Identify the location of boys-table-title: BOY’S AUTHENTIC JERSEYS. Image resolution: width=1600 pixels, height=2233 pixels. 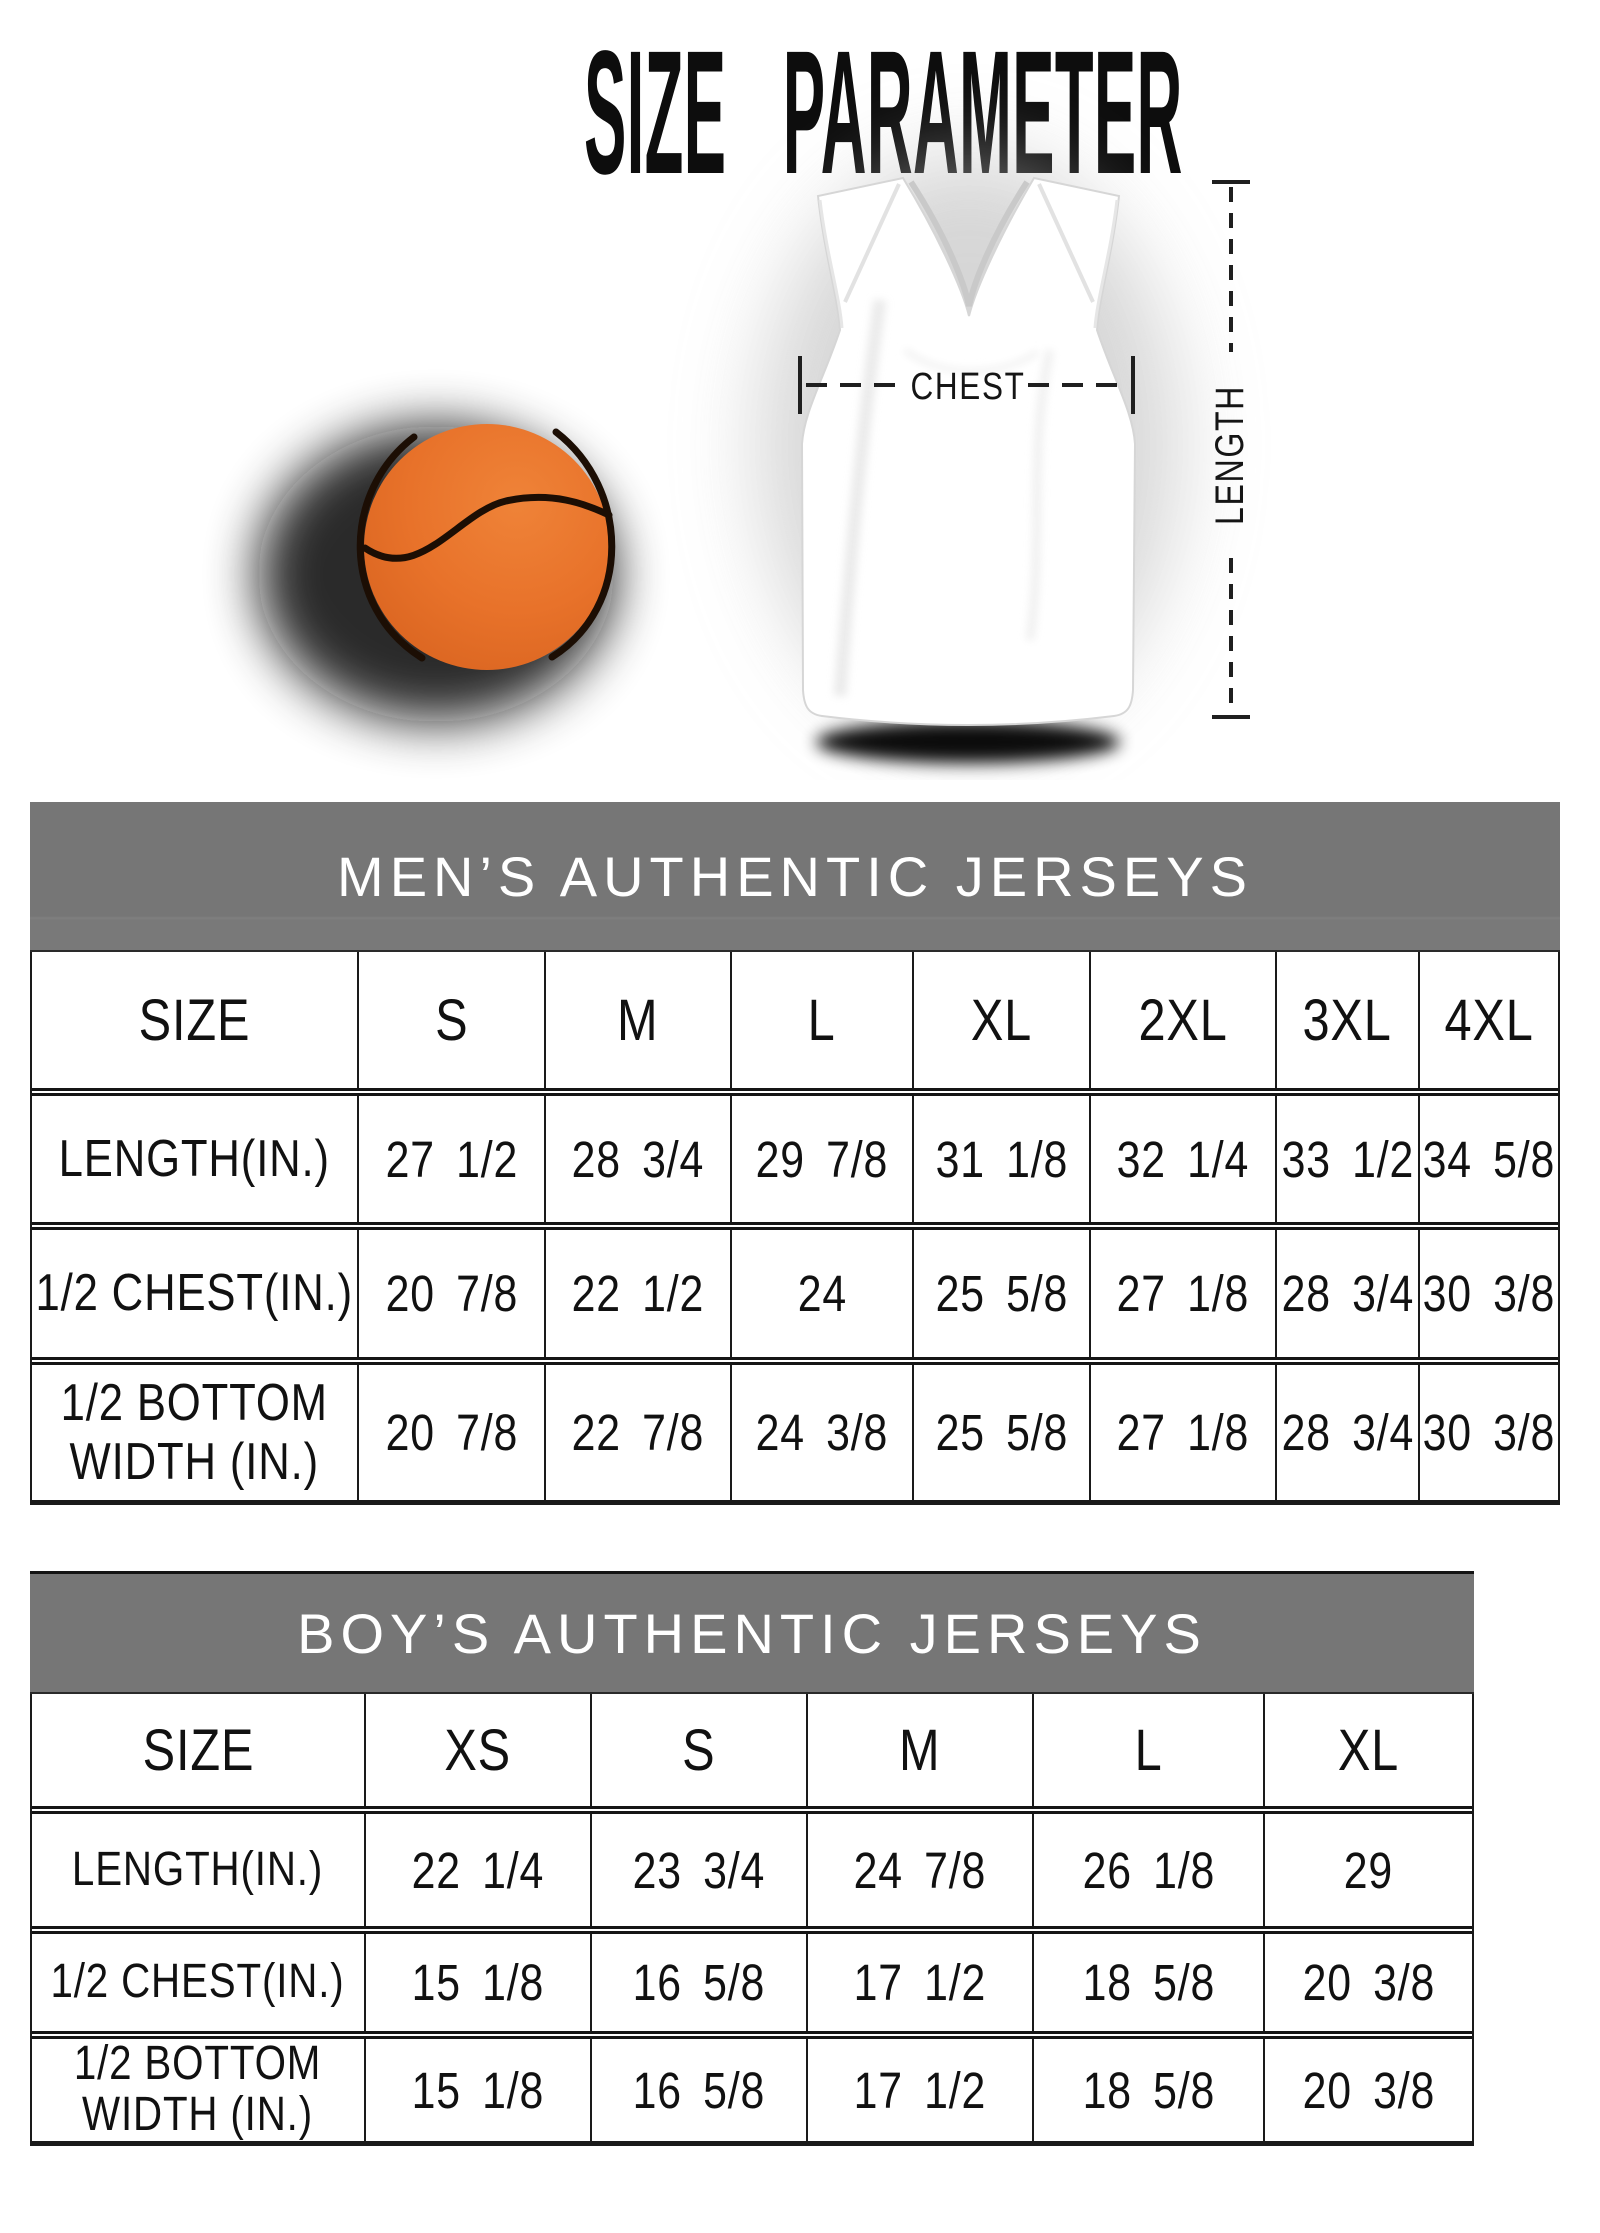
(752, 1633).